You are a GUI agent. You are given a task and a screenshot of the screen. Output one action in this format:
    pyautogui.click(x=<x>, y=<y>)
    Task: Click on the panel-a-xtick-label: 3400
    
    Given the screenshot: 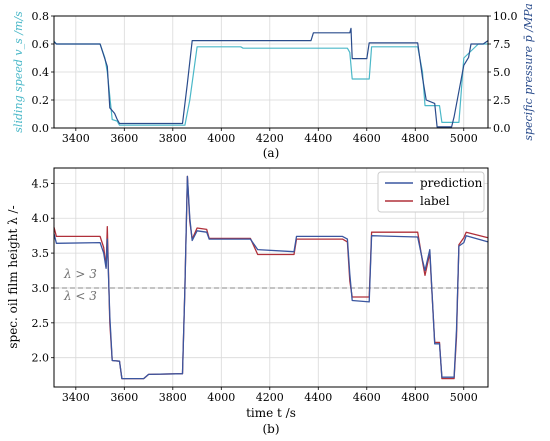 What is the action you would take?
    pyautogui.click(x=76, y=138)
    